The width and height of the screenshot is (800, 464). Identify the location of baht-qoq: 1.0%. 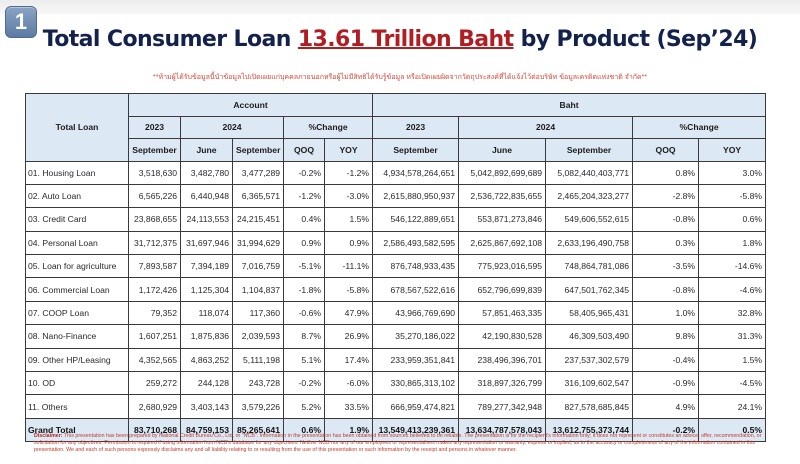
(666, 313).